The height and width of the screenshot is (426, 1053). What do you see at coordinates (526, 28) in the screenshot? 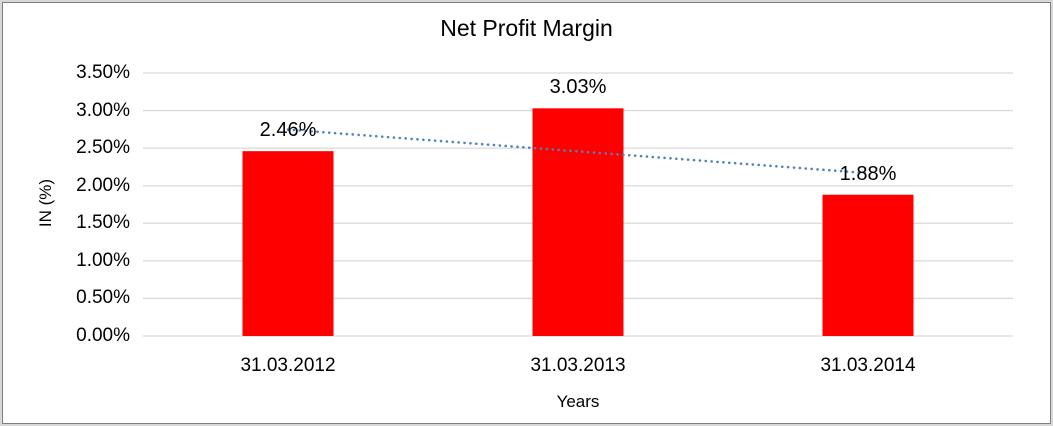
I see `chart-title: Net Profit Margin` at bounding box center [526, 28].